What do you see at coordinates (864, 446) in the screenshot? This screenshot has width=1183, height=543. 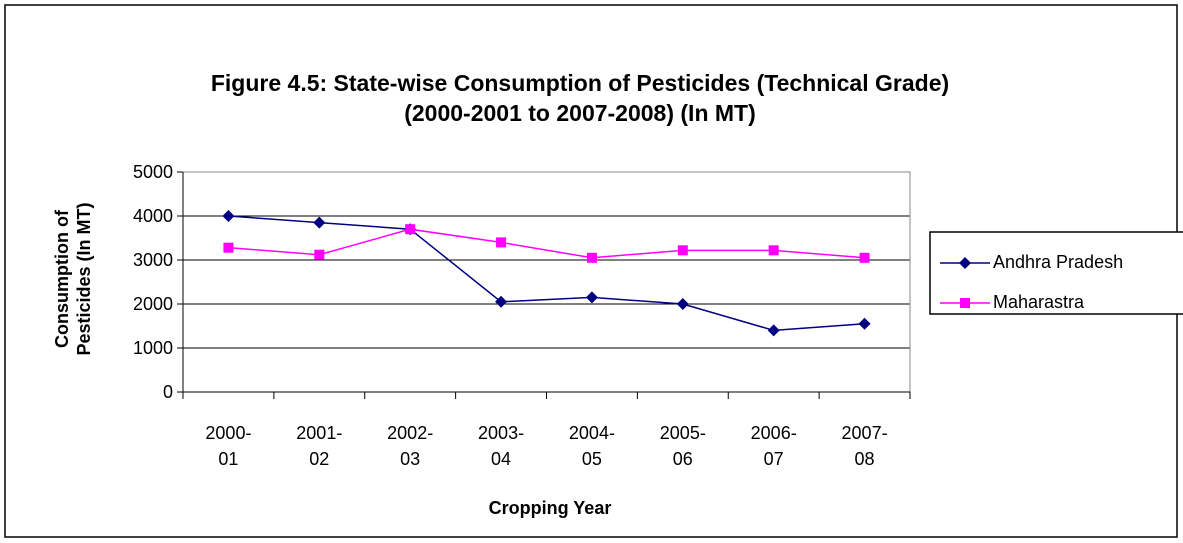 I see `x-tick-label: 2007-08` at bounding box center [864, 446].